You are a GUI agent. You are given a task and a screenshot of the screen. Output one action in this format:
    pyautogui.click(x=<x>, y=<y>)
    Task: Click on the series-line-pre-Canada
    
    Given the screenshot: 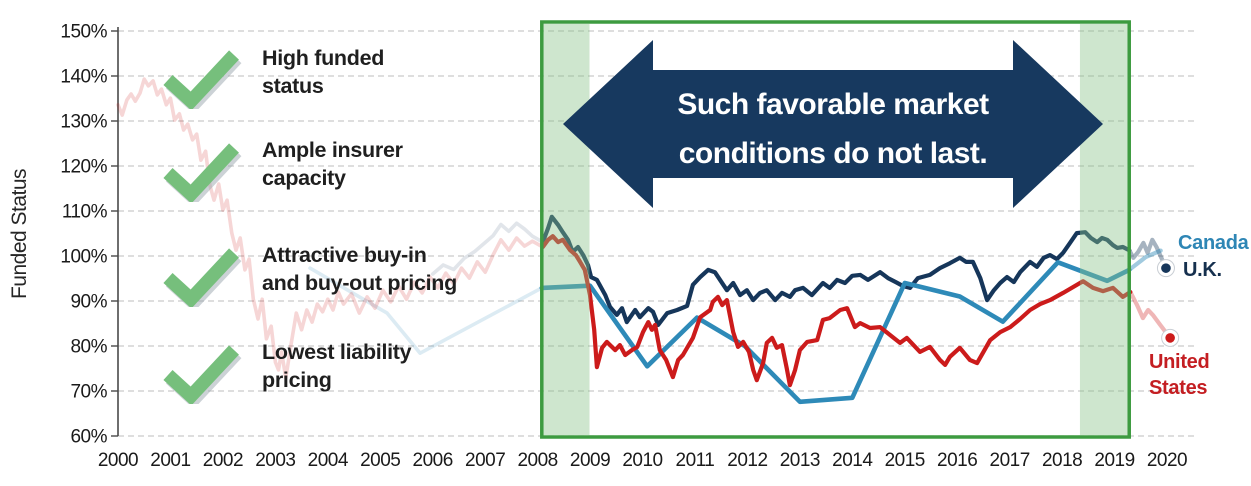 What is the action you would take?
    pyautogui.click(x=426, y=311)
    